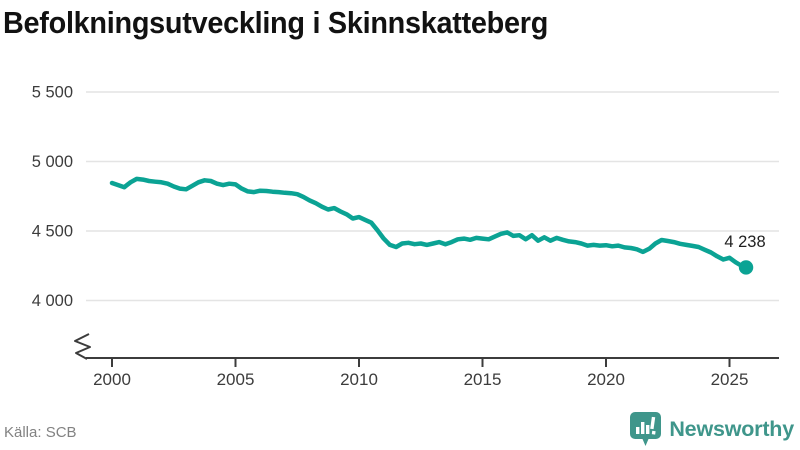  What do you see at coordinates (730, 379) in the screenshot?
I see `x-tick-label: 2025` at bounding box center [730, 379].